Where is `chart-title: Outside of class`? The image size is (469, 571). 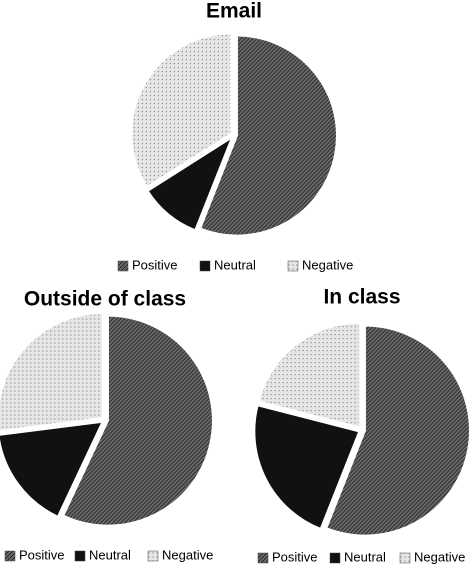
chart-title: Outside of class is located at coordinates (105, 299).